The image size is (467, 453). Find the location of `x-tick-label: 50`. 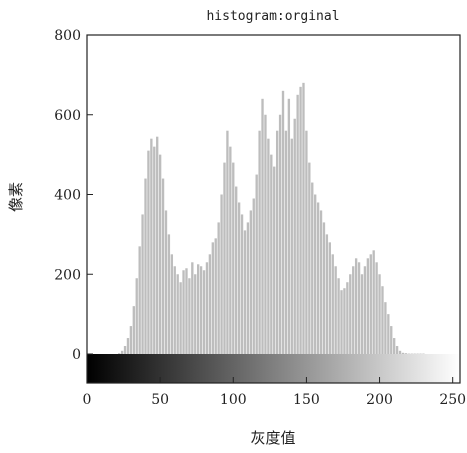

x-tick-label: 50 is located at coordinates (160, 400).